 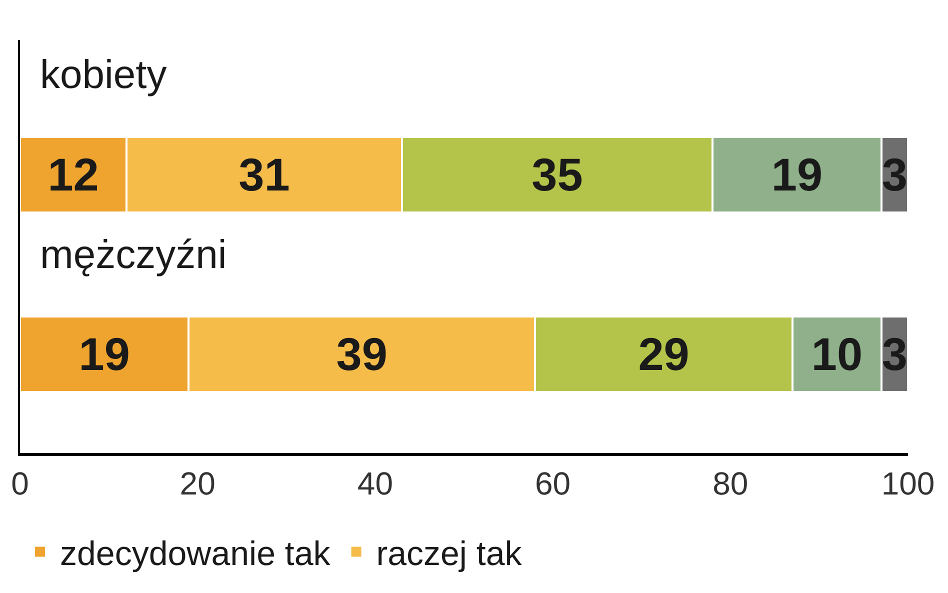 What do you see at coordinates (557, 174) in the screenshot?
I see `data-label: 35` at bounding box center [557, 174].